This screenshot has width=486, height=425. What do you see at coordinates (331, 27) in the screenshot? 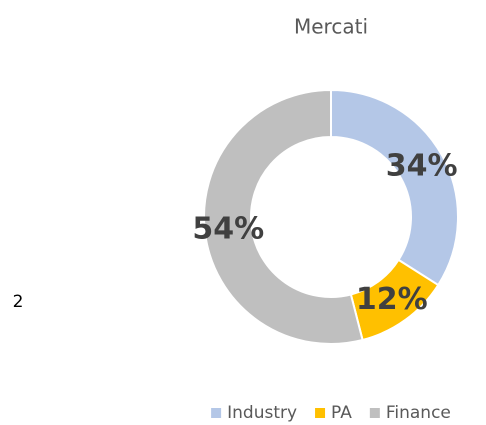
I see `chart-title: Mercati` at bounding box center [331, 27].